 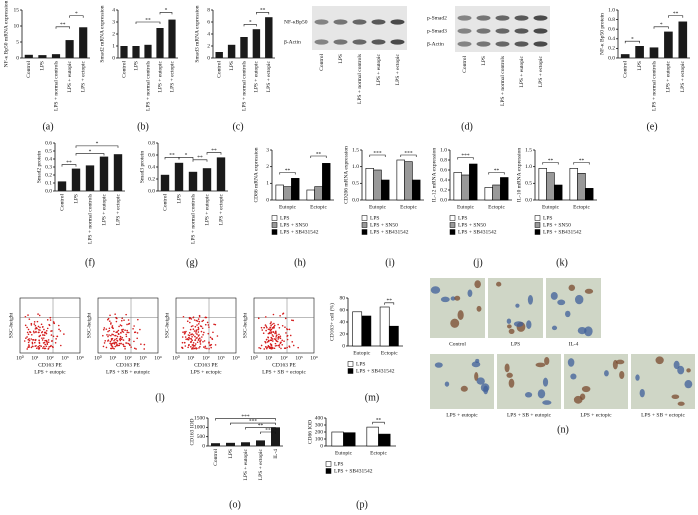 What do you see at coordinates (343, 322) in the screenshot?
I see `y-tick-label: 40` at bounding box center [343, 322].